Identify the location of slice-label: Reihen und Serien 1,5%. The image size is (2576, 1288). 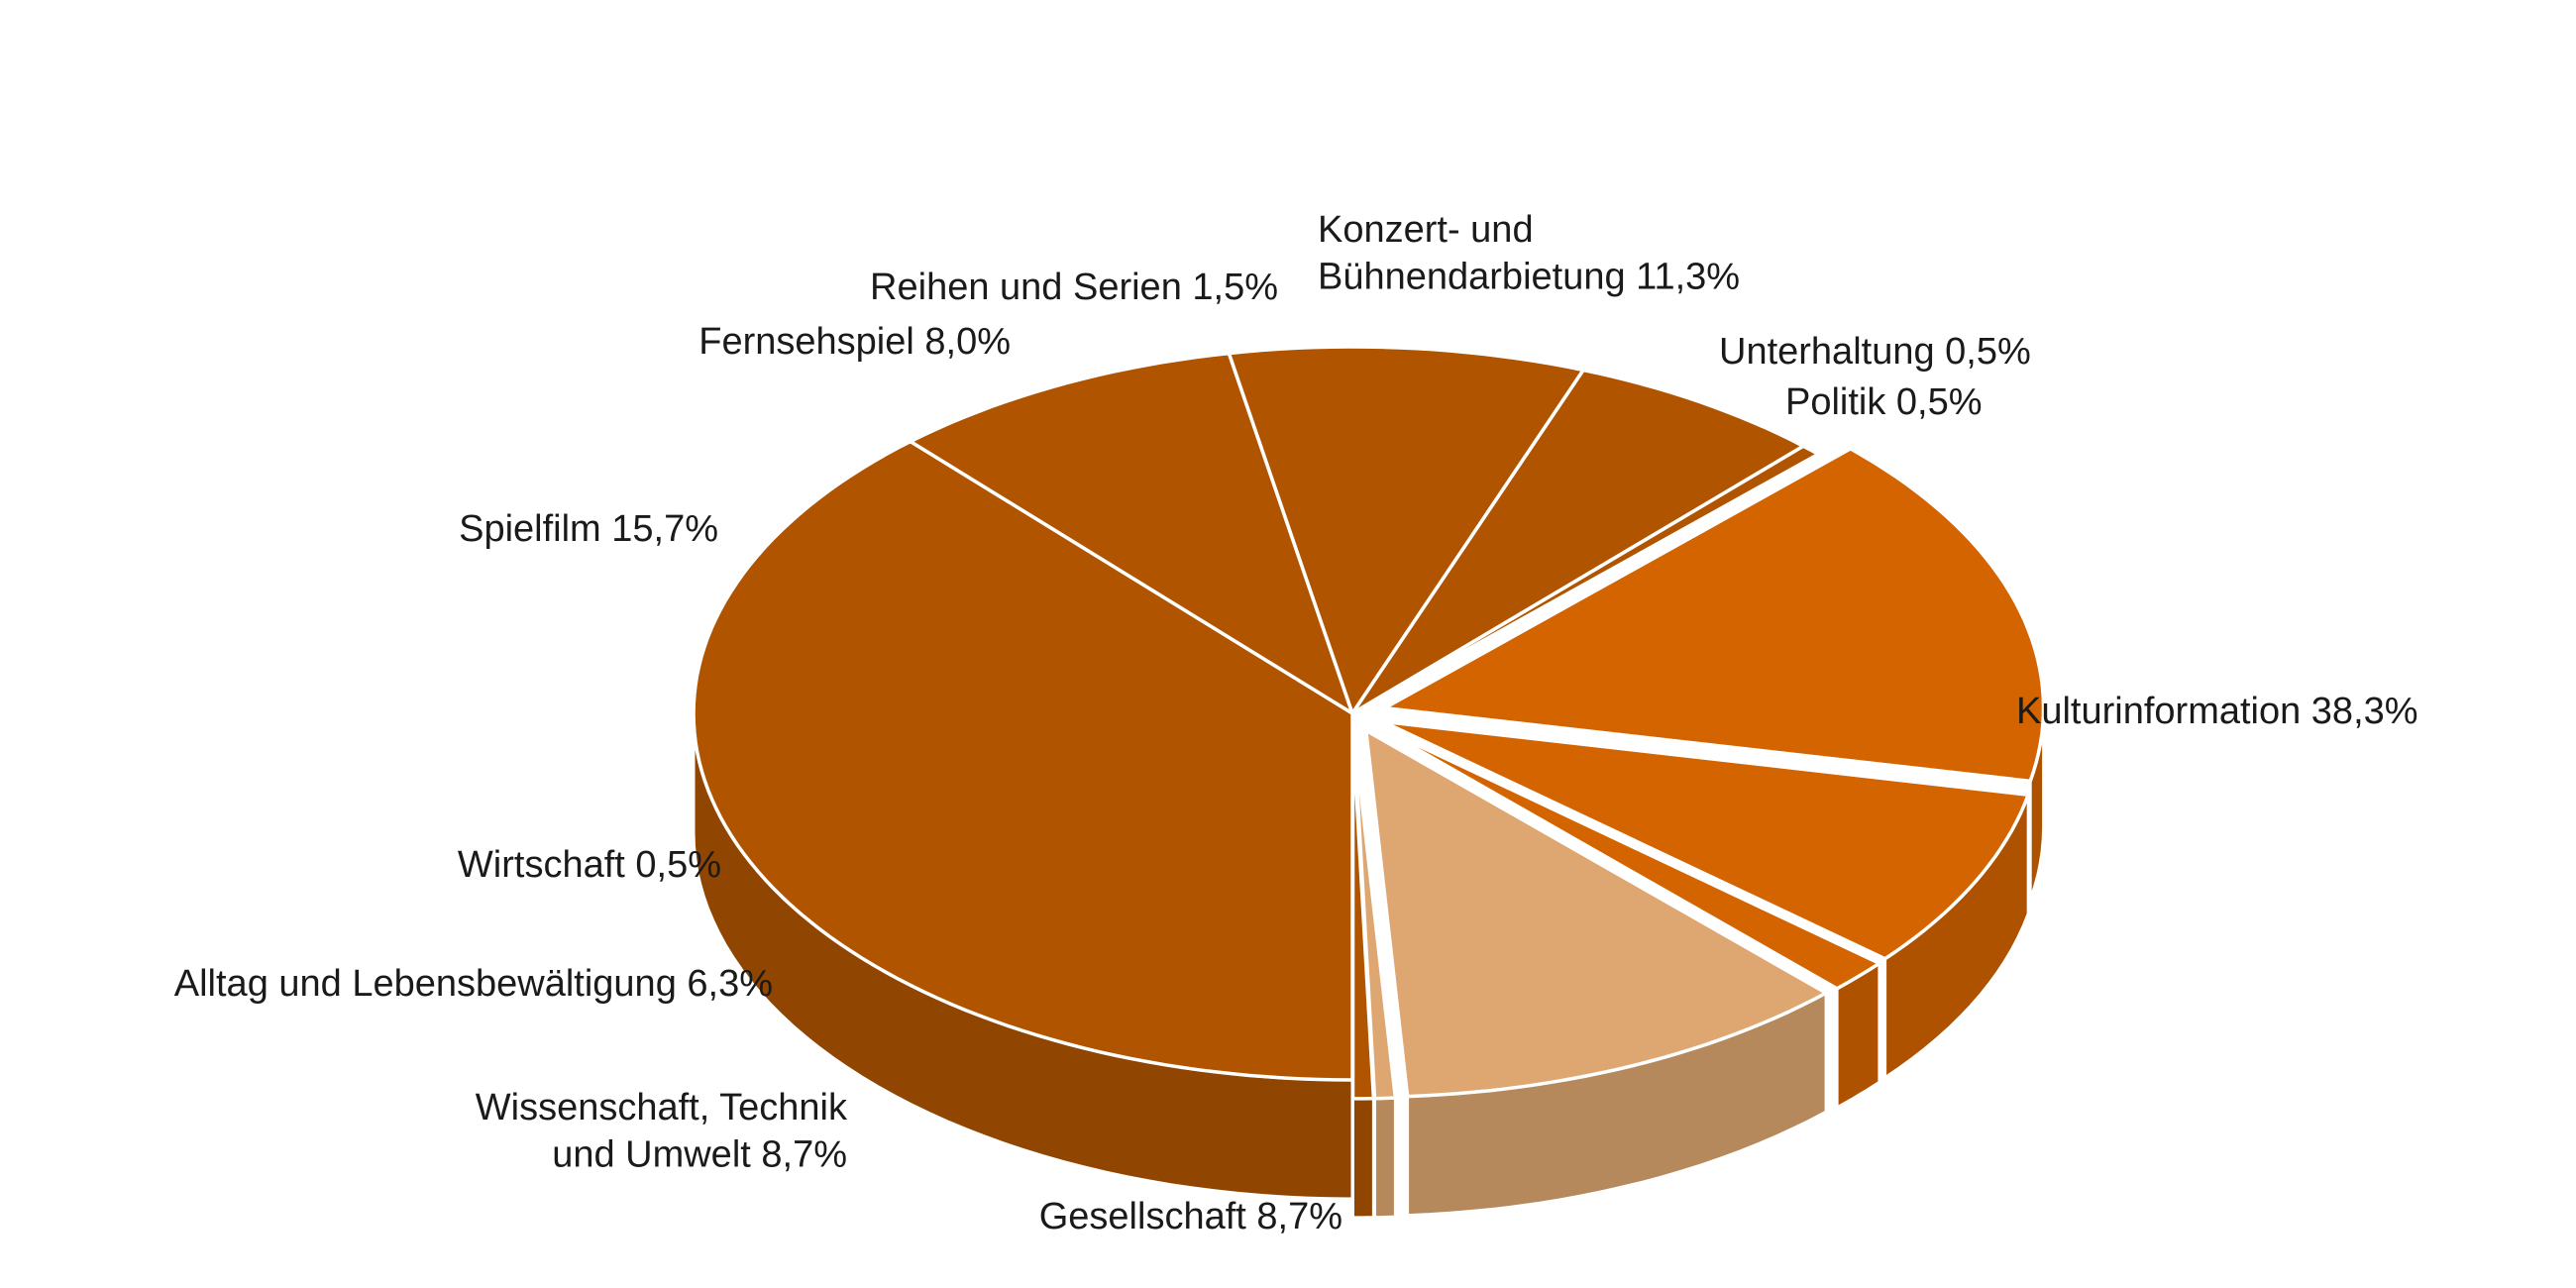
(1074, 287).